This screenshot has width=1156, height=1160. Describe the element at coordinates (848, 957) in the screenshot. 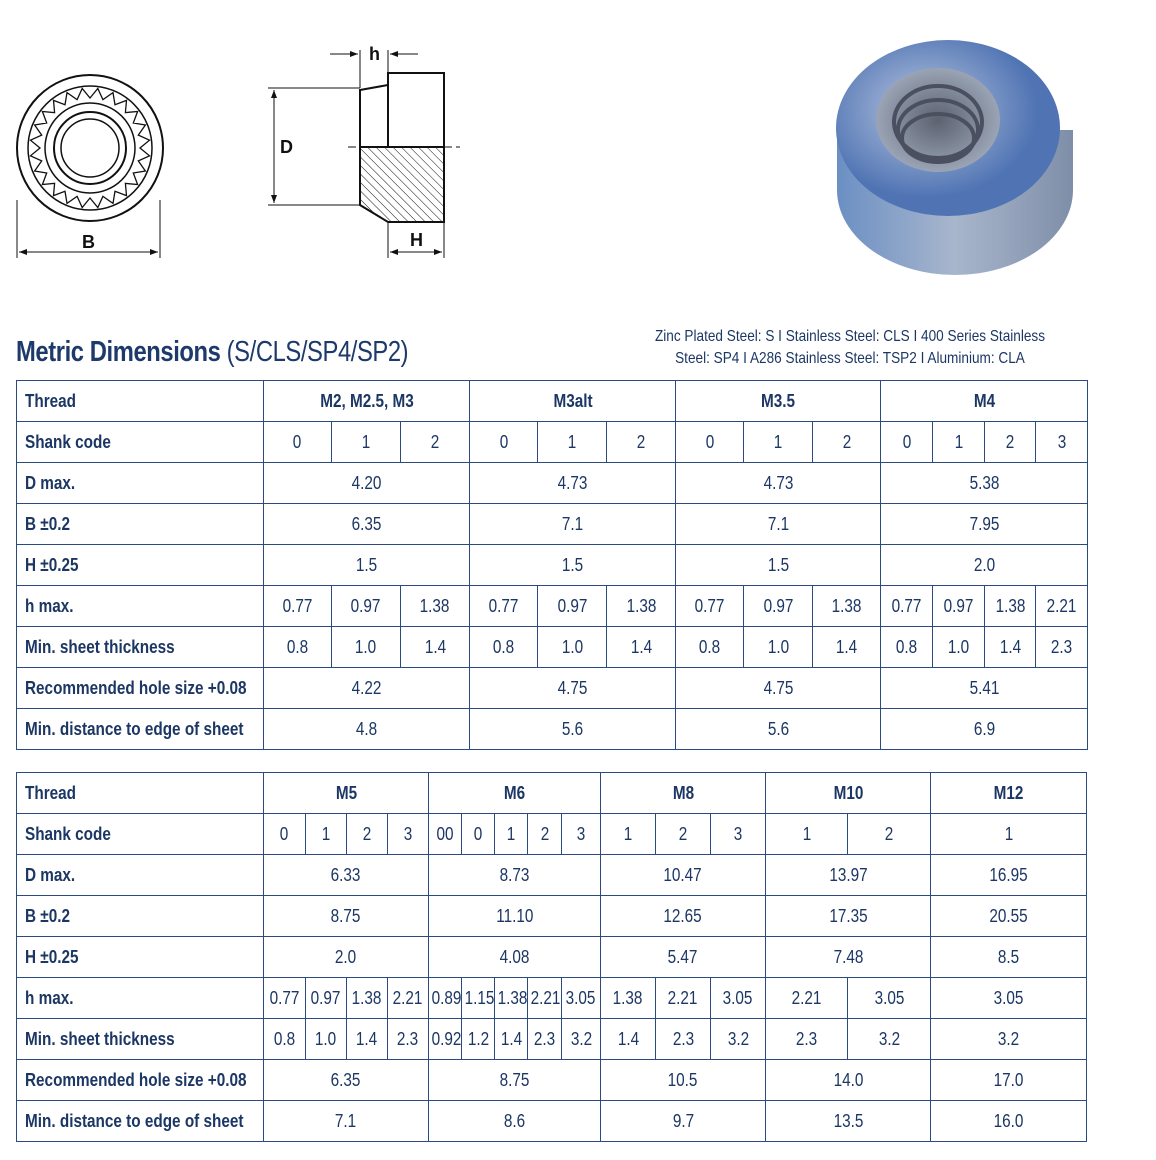

I see `table-cell: 7.48` at that location.